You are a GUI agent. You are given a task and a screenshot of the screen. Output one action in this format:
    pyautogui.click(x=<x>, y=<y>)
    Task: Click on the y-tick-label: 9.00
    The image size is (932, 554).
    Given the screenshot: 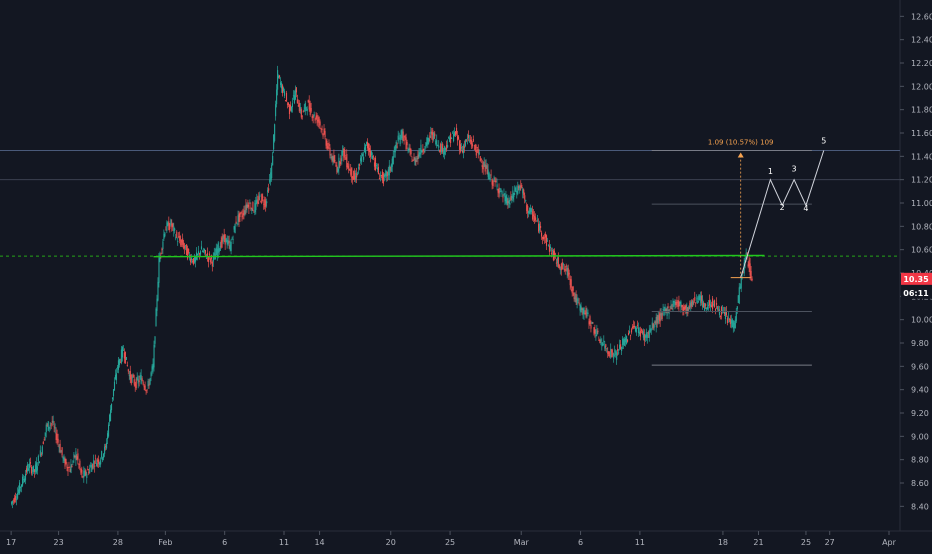 What is the action you would take?
    pyautogui.click(x=920, y=436)
    